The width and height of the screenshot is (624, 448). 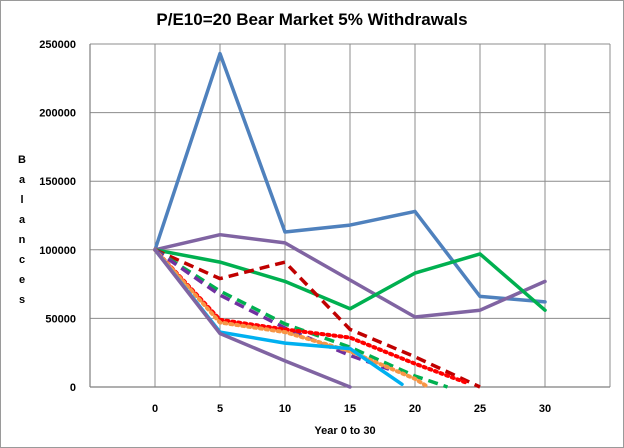 I want to click on x-axis-label: Year 0 to 30, so click(x=345, y=431).